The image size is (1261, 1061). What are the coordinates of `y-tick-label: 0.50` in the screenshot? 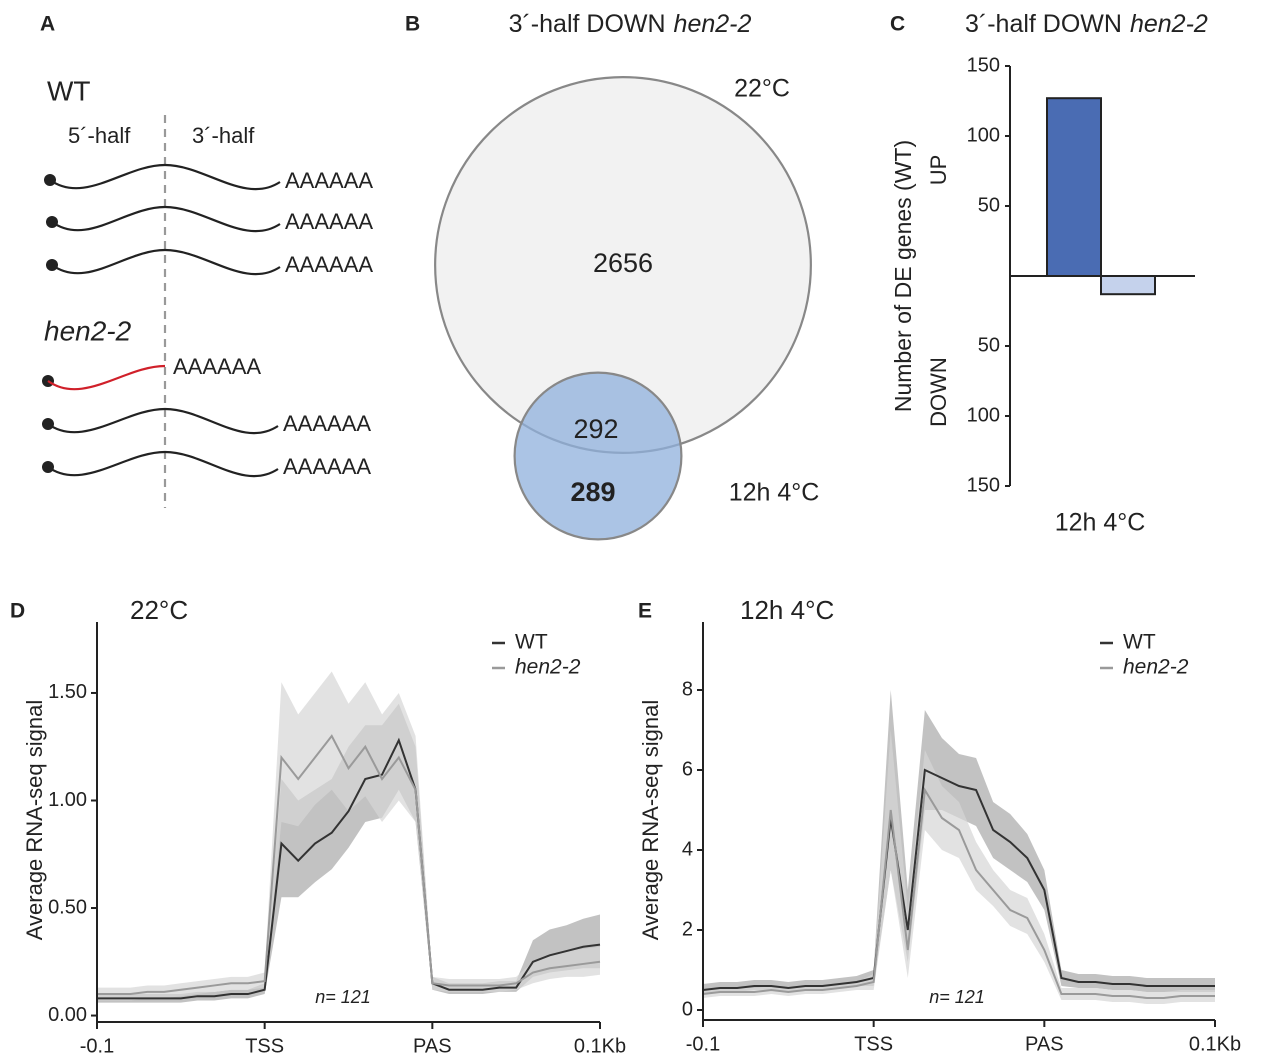 It's located at (67, 907).